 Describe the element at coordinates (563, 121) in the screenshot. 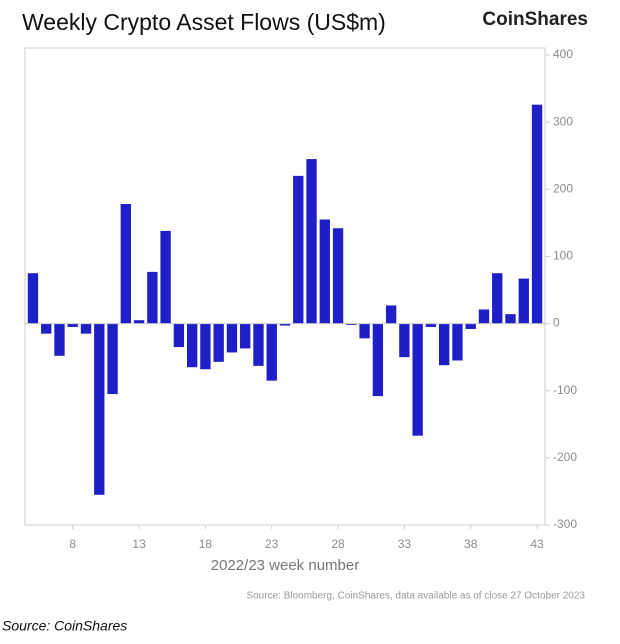

I see `y-tick-label: 300` at that location.